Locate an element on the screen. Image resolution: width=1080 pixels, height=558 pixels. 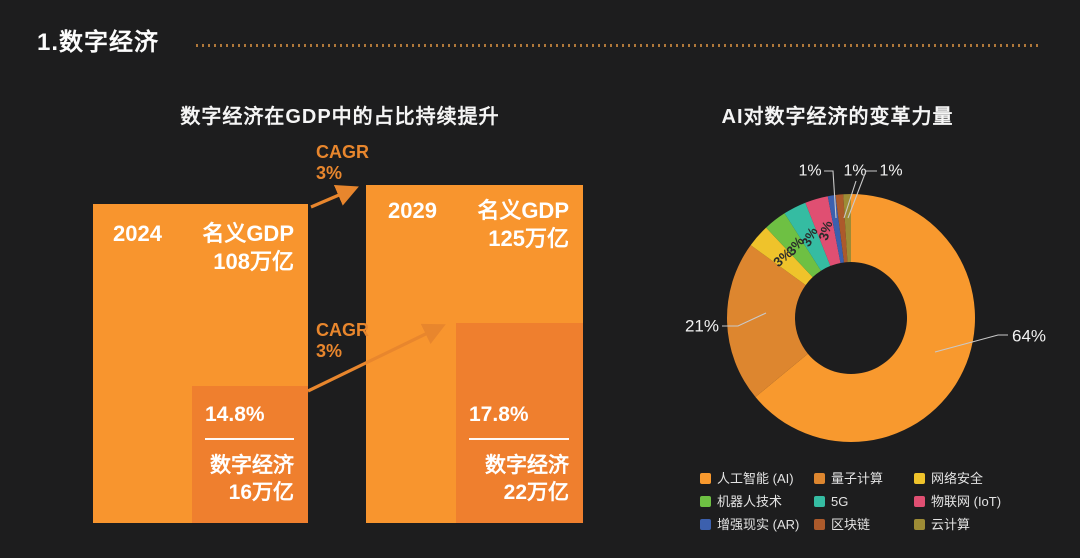
slice-value-label: 21% is located at coordinates (702, 326).